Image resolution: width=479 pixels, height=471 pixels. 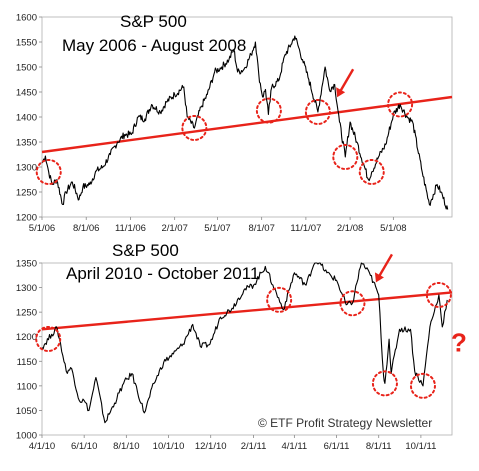 What do you see at coordinates (42, 228) in the screenshot?
I see `x-tick-label: 5/1/06` at bounding box center [42, 228].